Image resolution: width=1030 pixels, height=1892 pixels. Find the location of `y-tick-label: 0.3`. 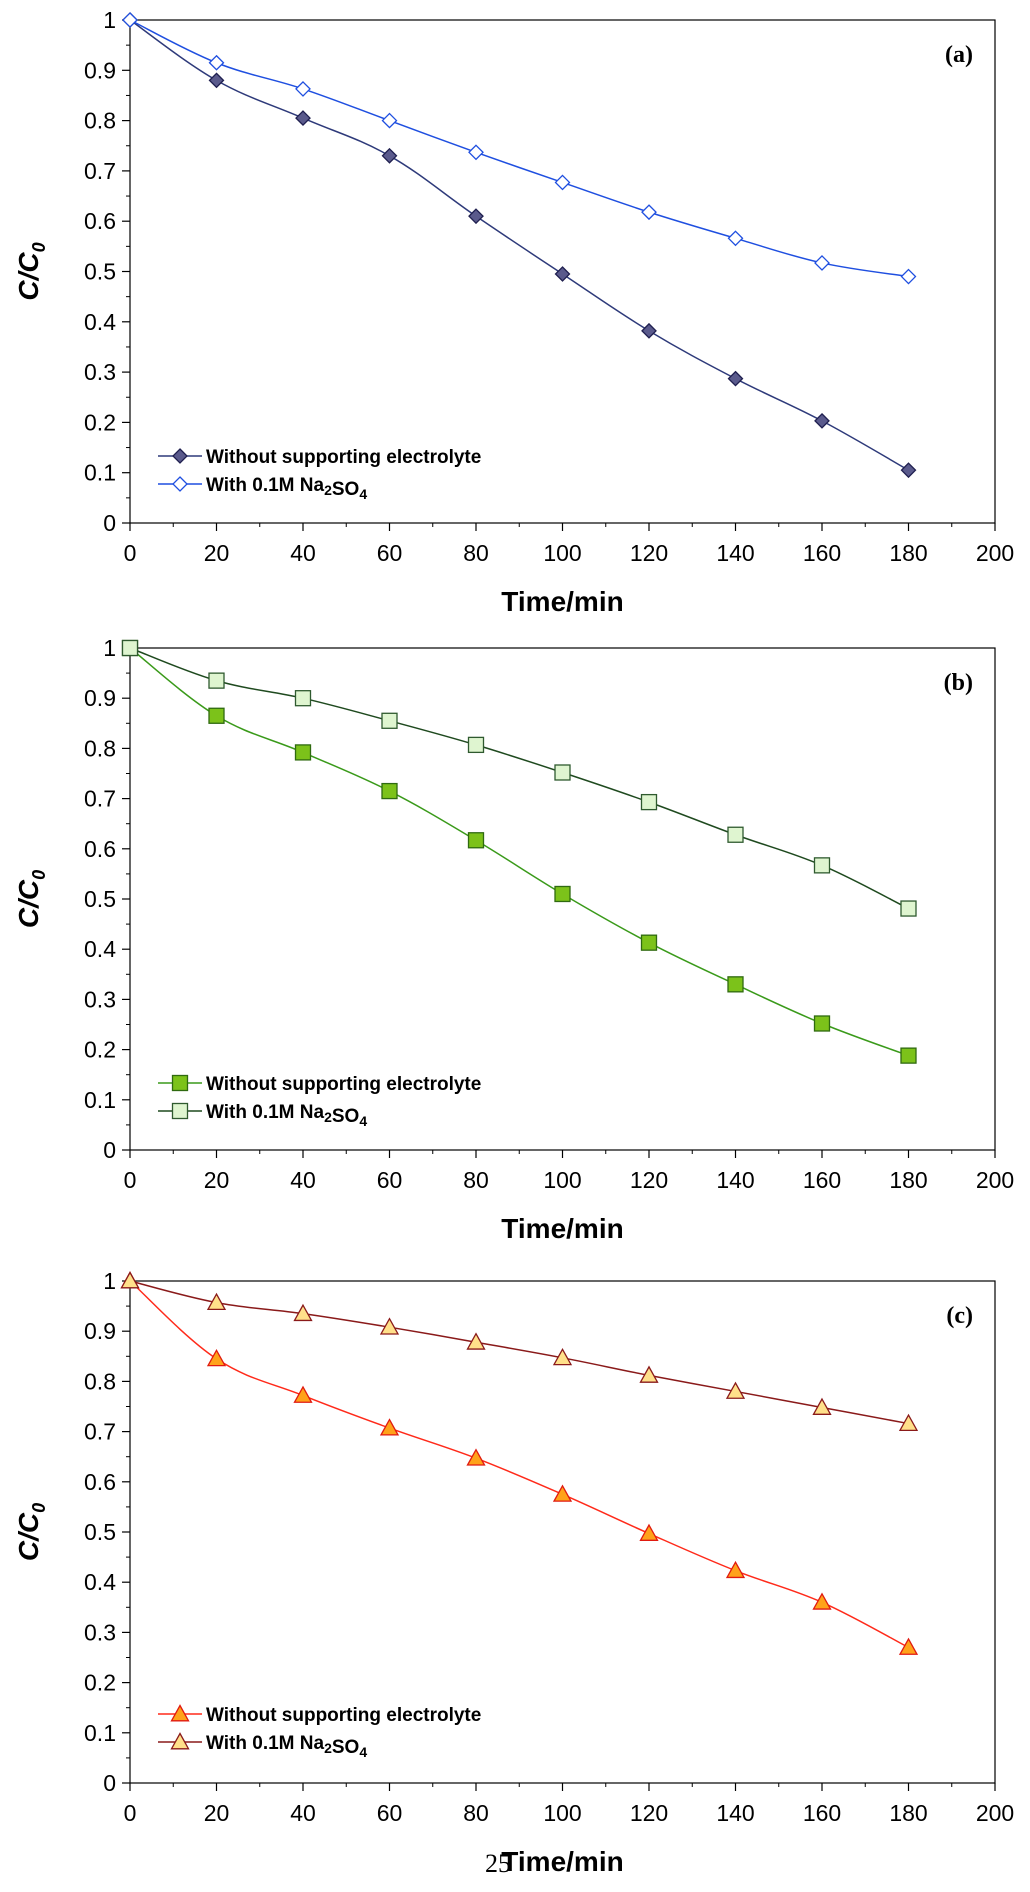

y-tick-label: 0.3 is located at coordinates (100, 999).